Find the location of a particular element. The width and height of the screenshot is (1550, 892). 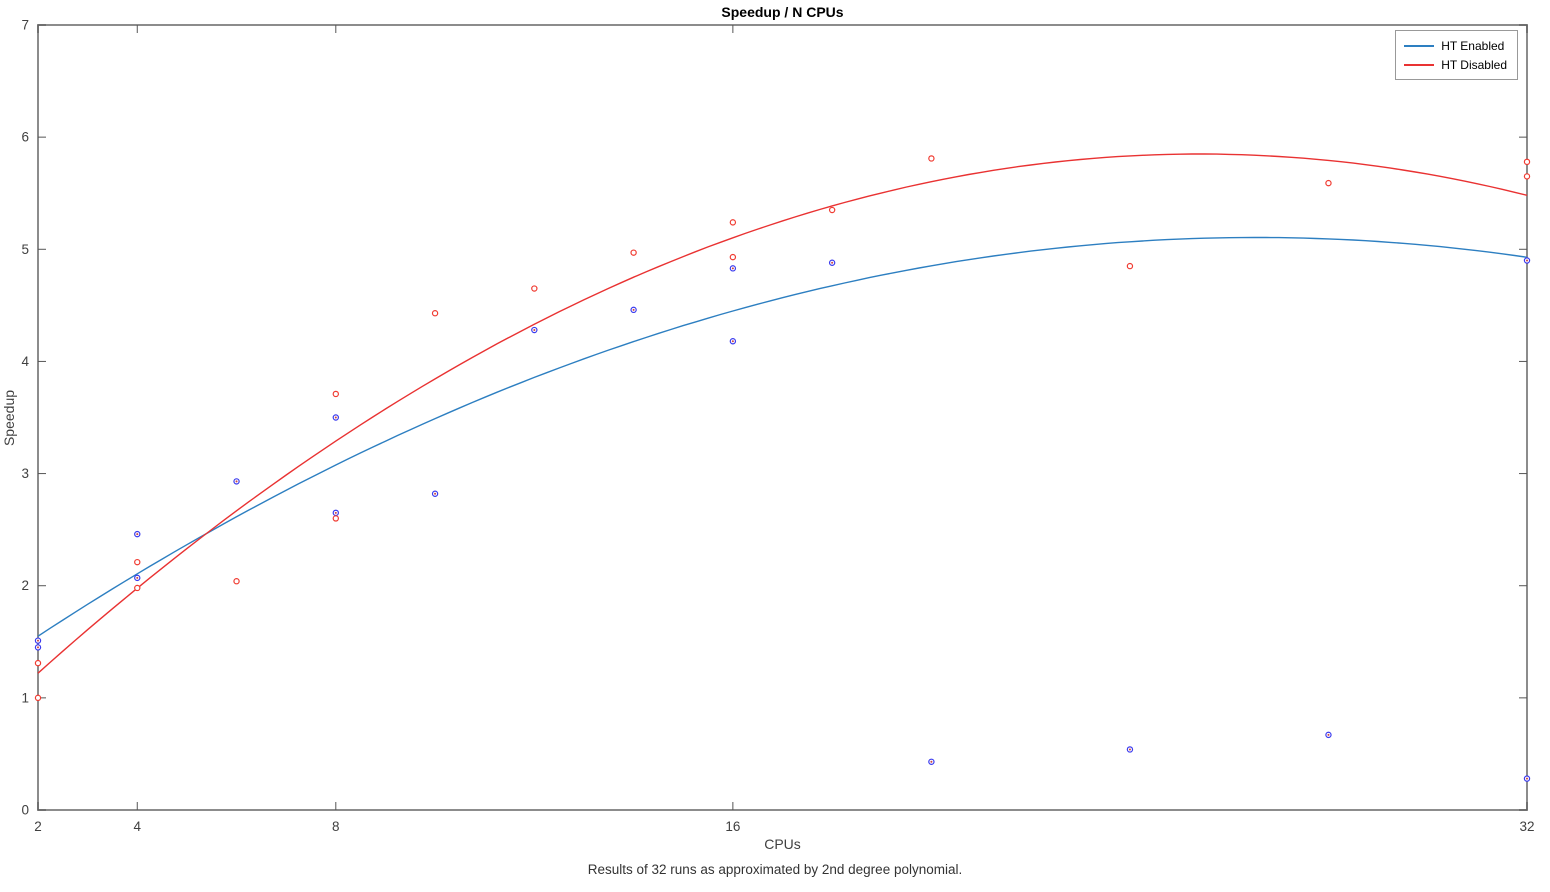

y-tick-label: 6 is located at coordinates (25, 137).